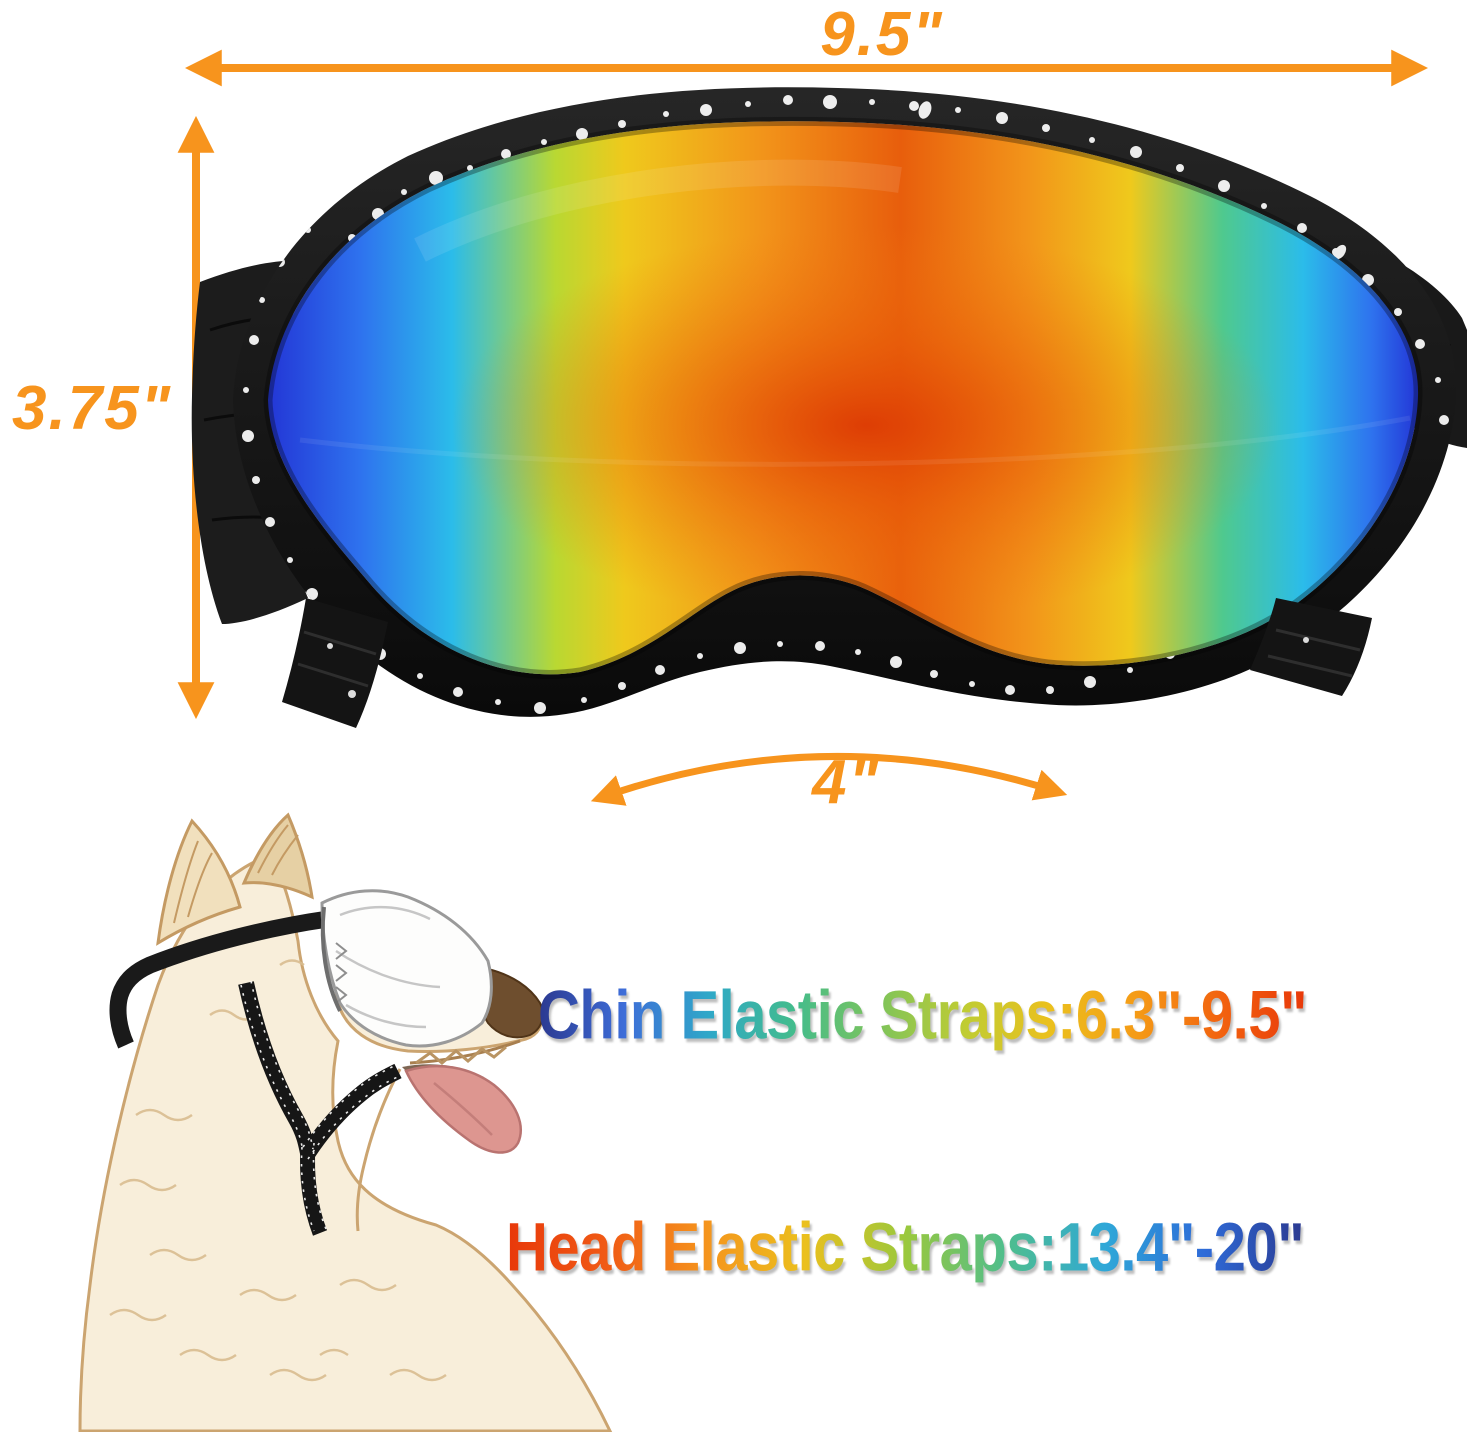  Describe the element at coordinates (922, 1015) in the screenshot. I see `chin-straps-caption: Chin Elastic Straps:6.3"-9.5"` at that location.